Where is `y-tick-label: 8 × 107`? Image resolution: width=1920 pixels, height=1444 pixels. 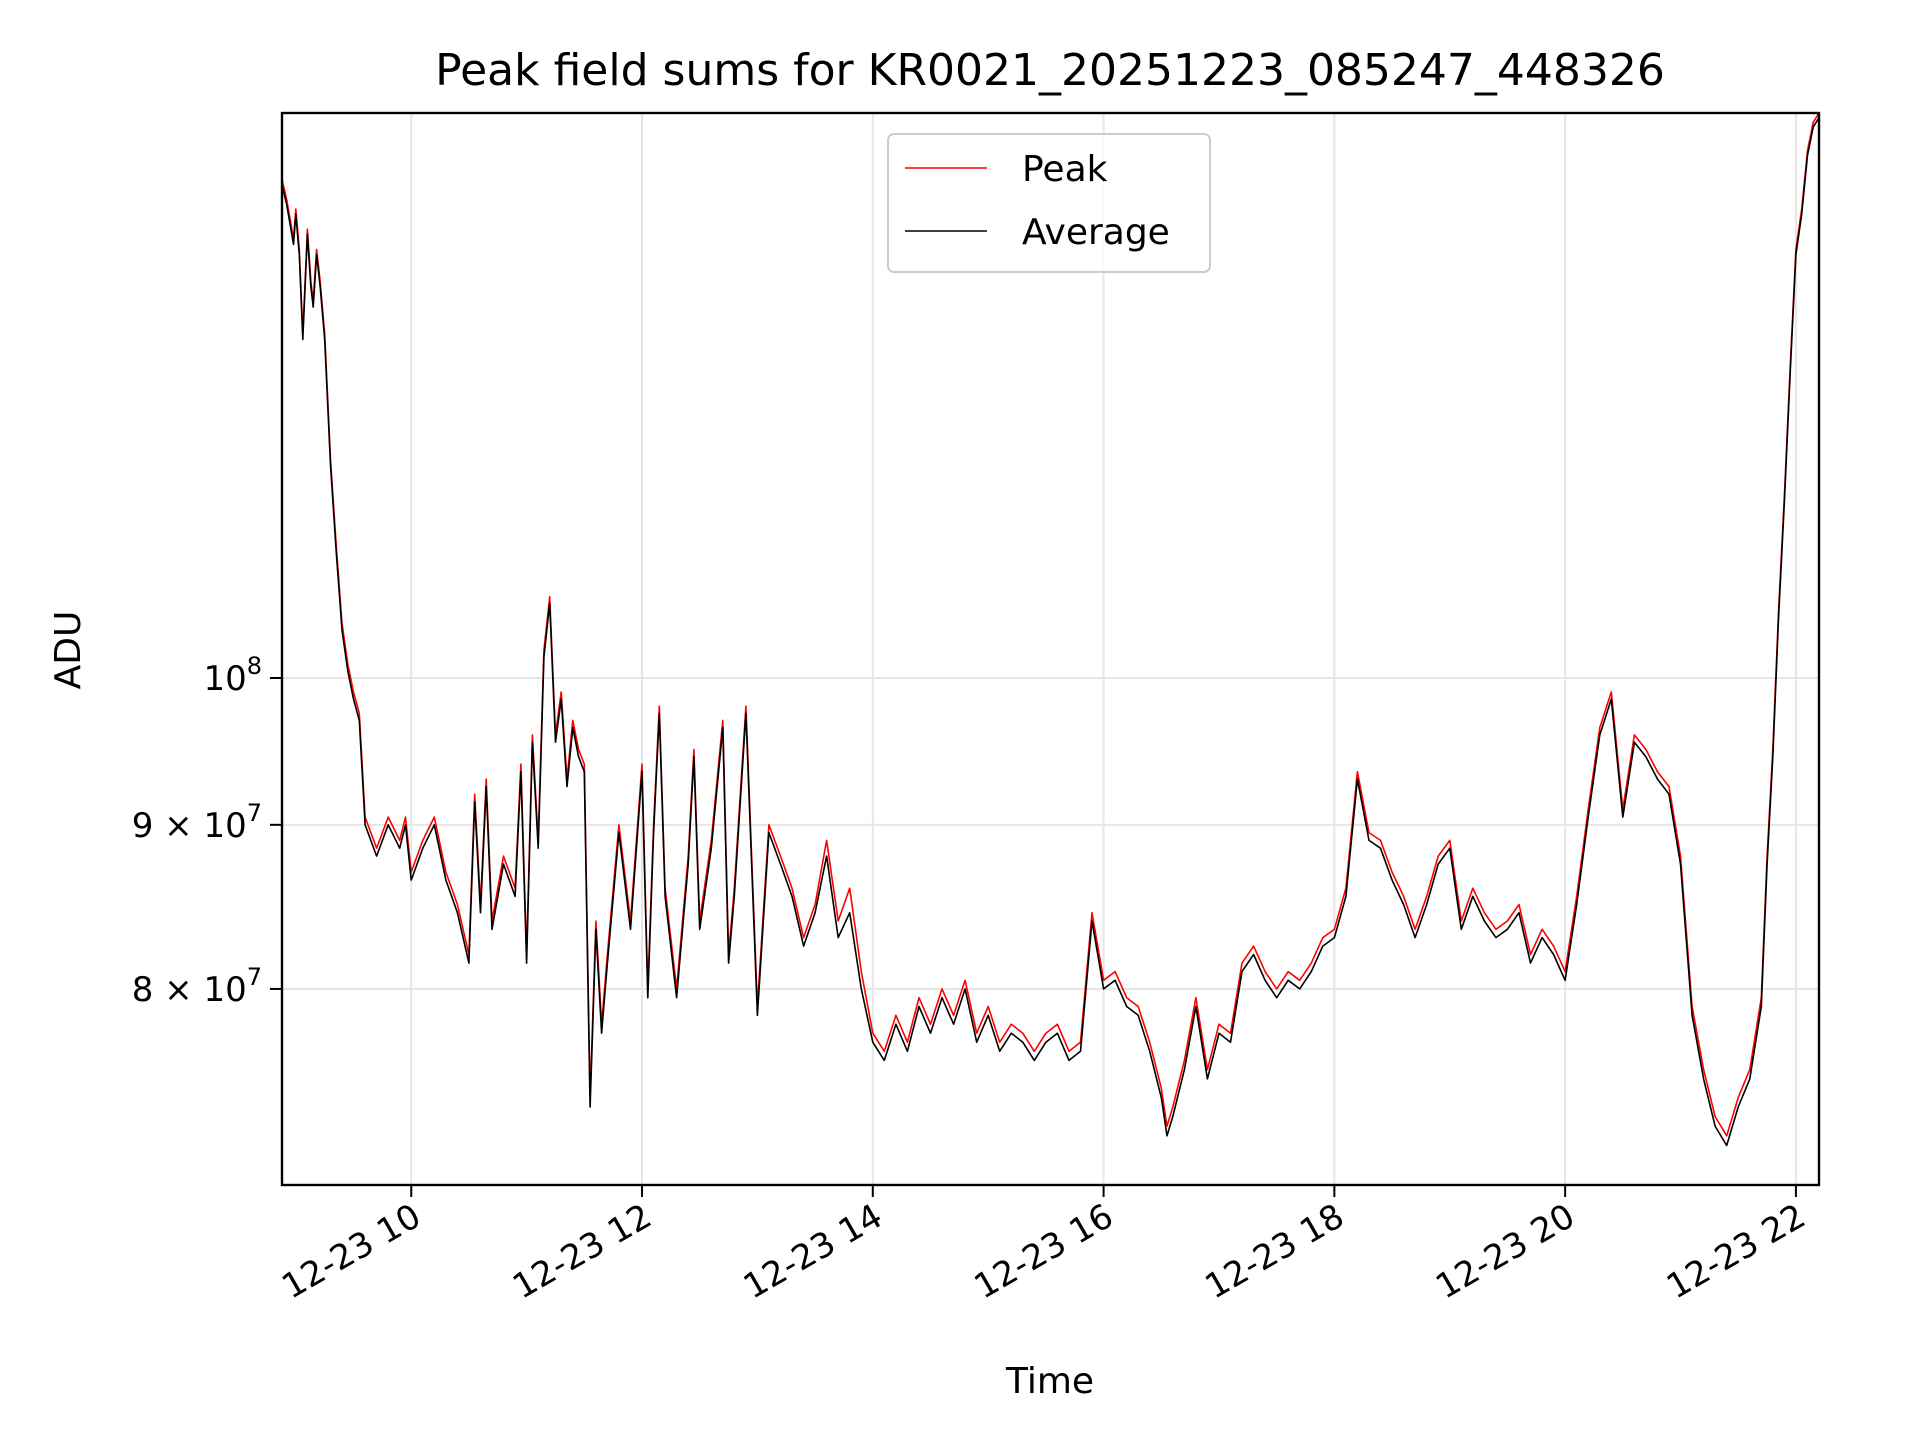 y-tick-label: 8 × 107 is located at coordinates (197, 986).